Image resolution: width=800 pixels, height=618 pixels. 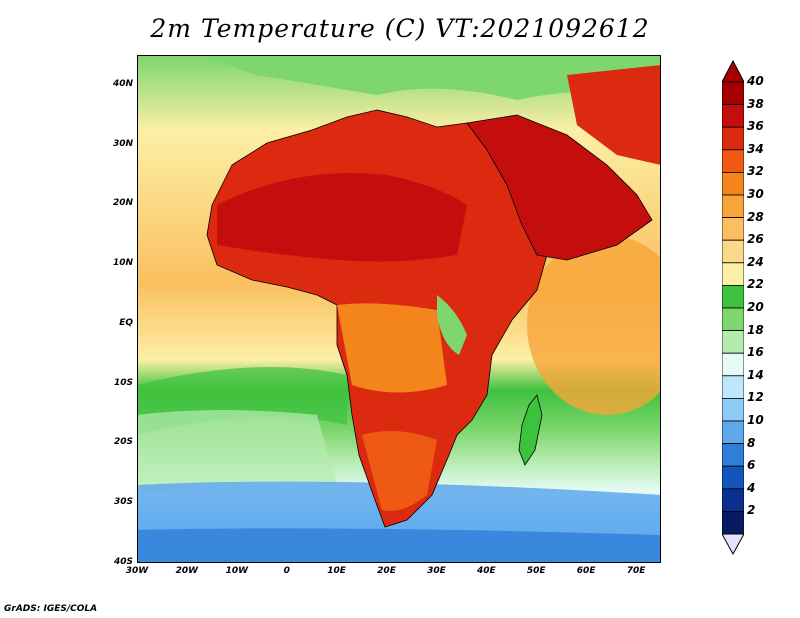 I want to click on colorbar-label: 6, so click(x=751, y=465).